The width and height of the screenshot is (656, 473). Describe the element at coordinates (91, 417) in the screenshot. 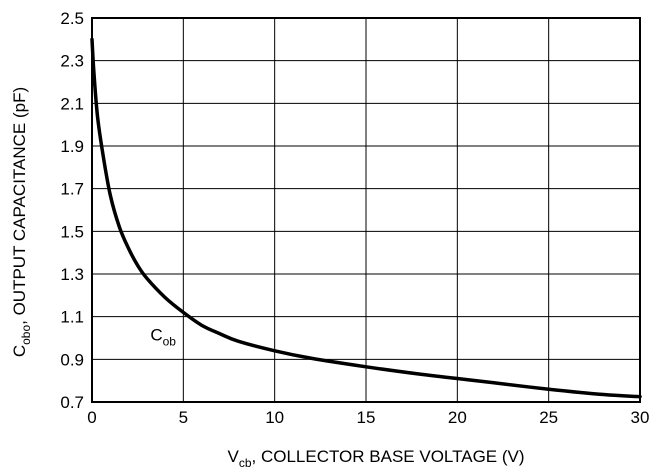

I see `x-tick-label: 0` at that location.